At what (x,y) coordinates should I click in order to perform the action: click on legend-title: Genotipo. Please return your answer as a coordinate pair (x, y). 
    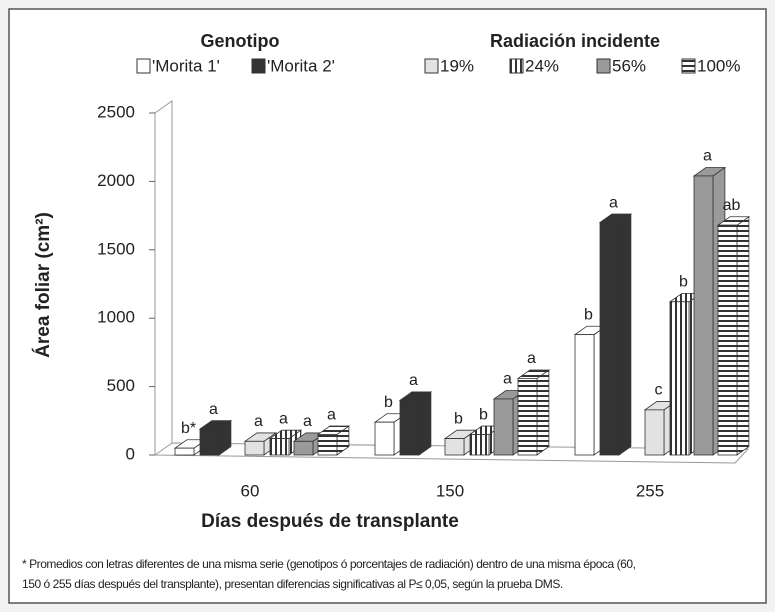
    Looking at the image, I should click on (240, 41).